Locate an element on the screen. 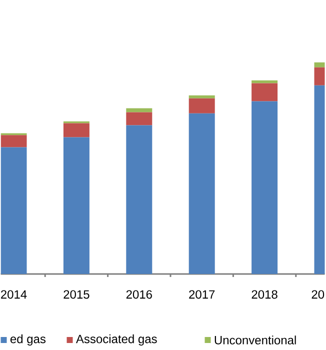 This screenshot has width=326, height=350. legend-label: Associated gas is located at coordinates (117, 340).